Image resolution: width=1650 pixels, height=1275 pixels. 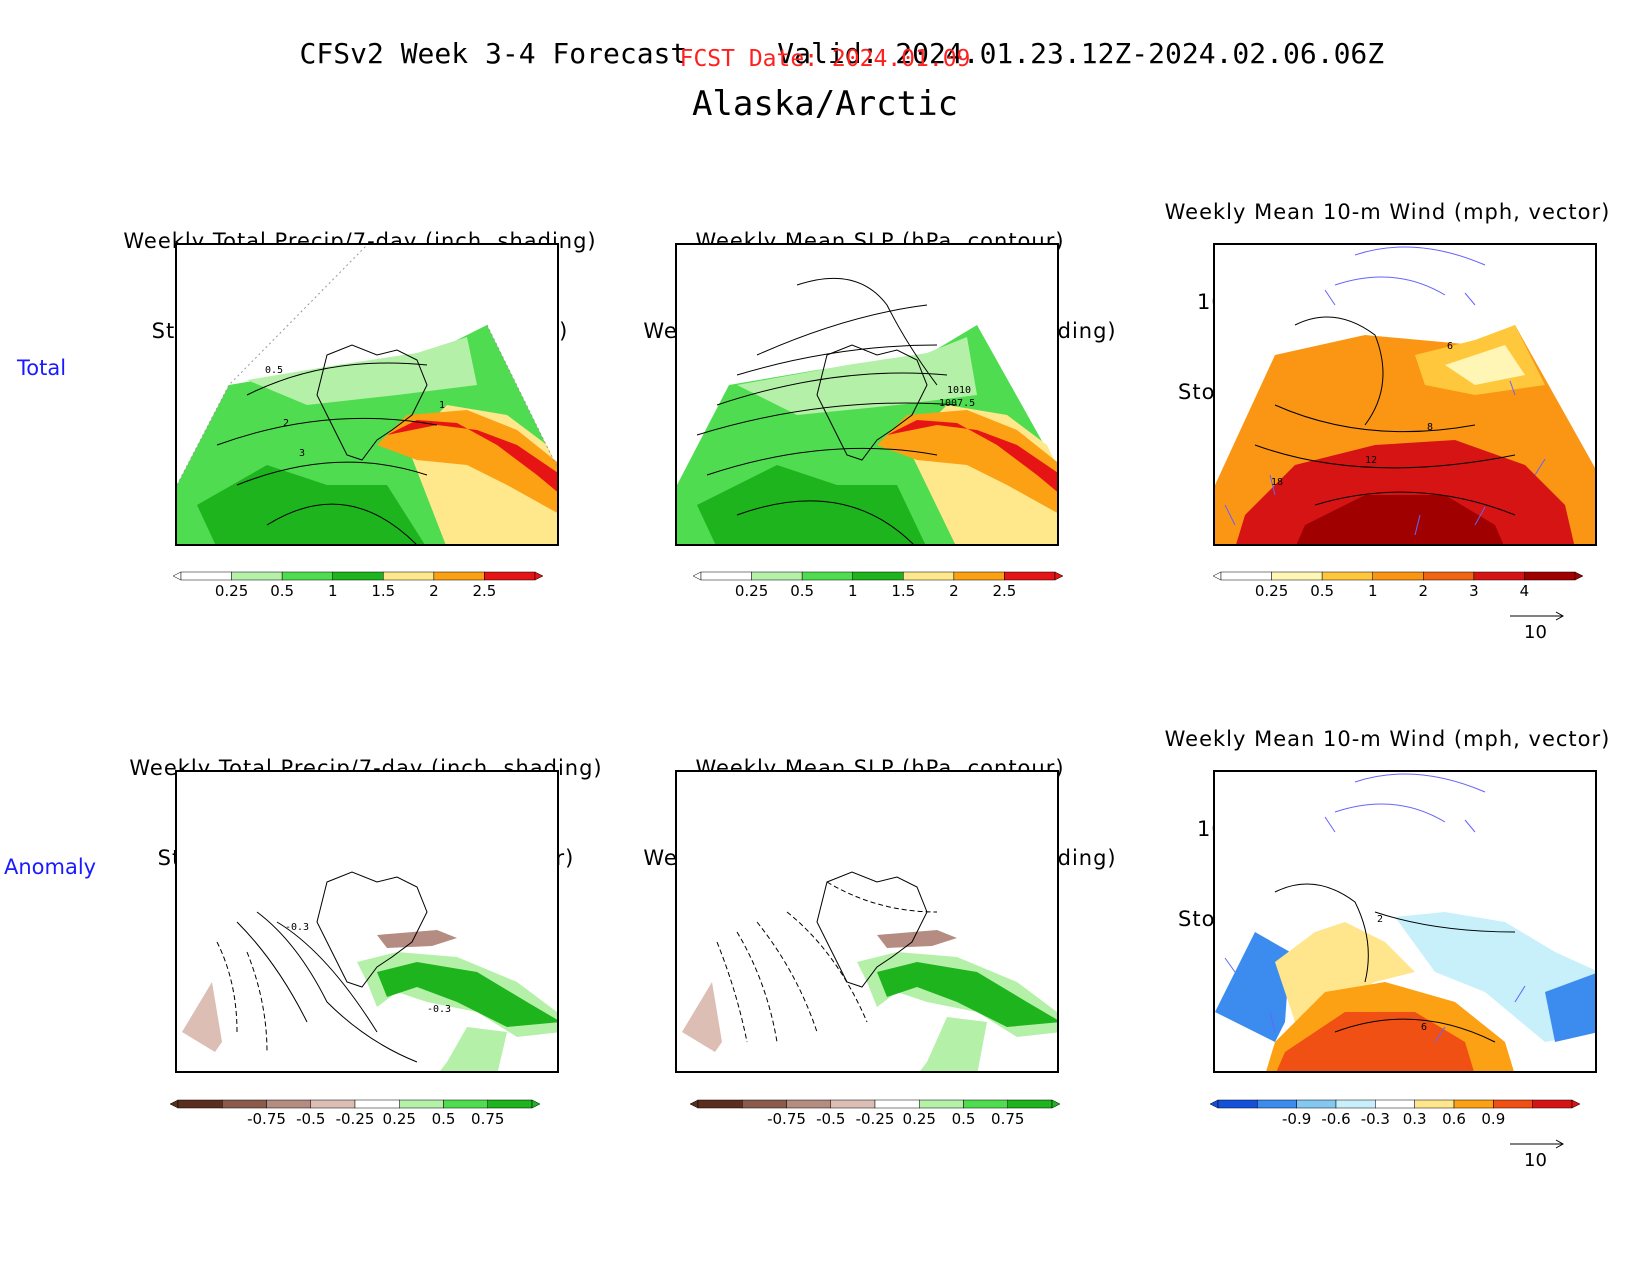 I want to click on contour-label: 1007.5, so click(x=957, y=403).